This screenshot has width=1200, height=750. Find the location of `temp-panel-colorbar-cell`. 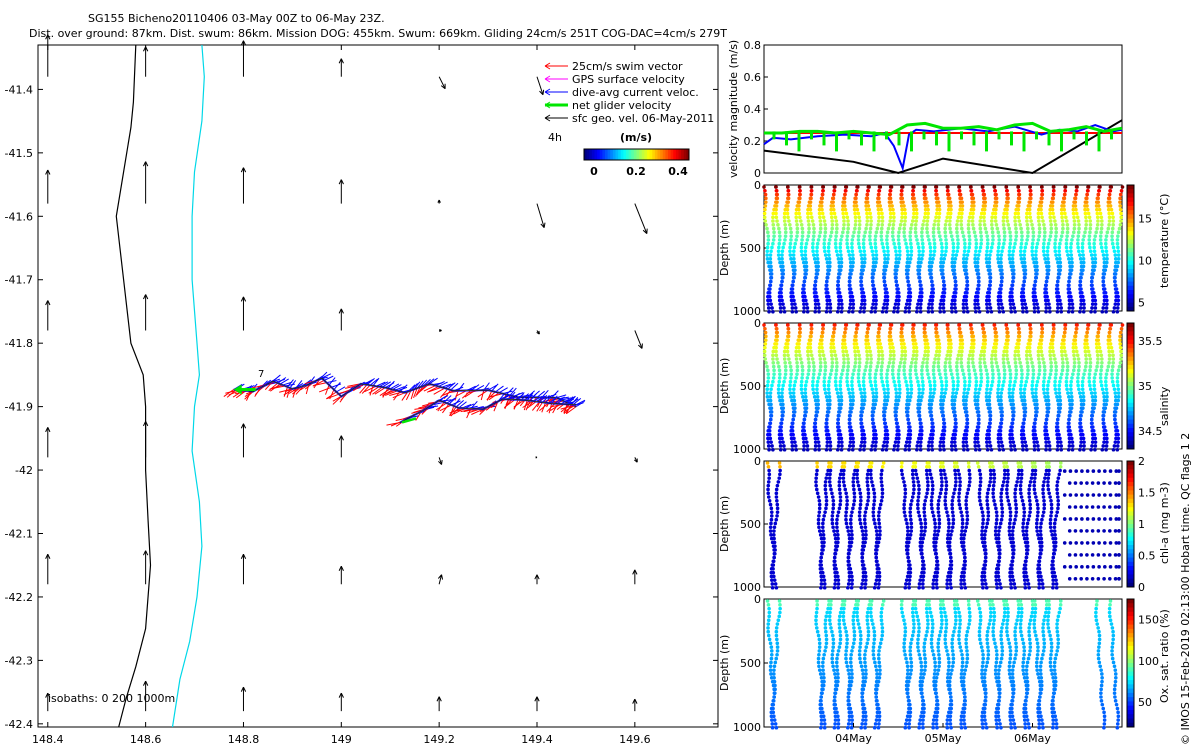

temp-panel-colorbar-cell is located at coordinates (1130, 246).